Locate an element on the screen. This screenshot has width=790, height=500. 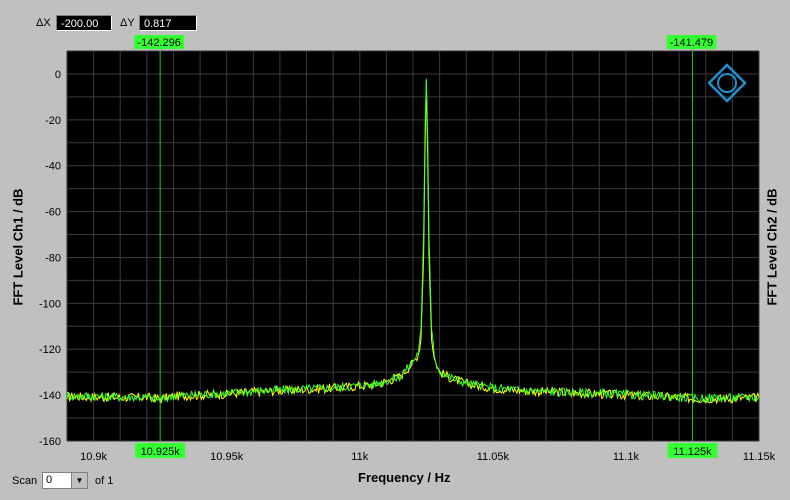
x-tick-label: 11k is located at coordinates (359, 457).